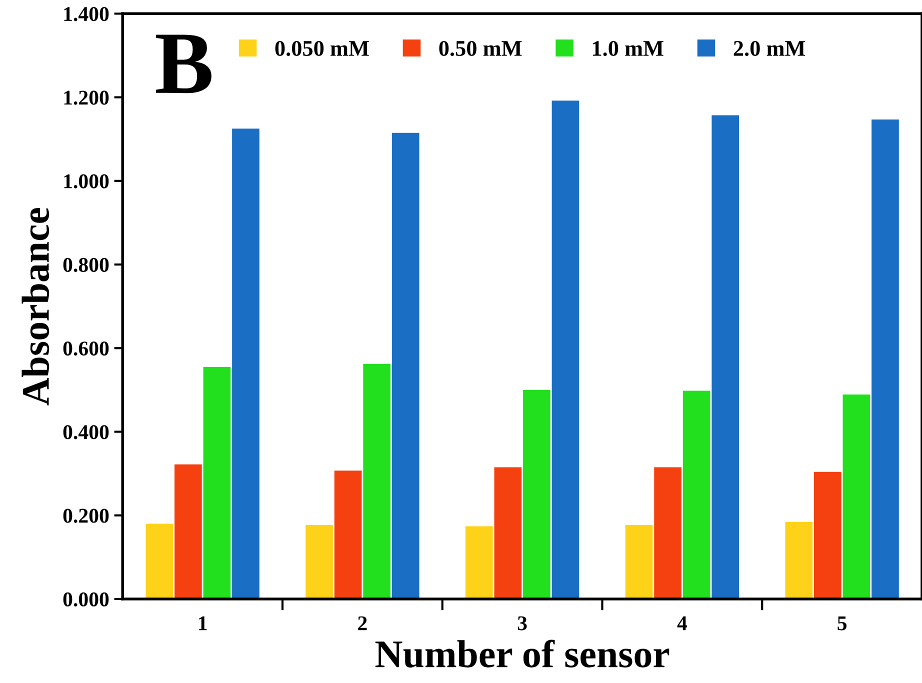 The height and width of the screenshot is (683, 922). Describe the element at coordinates (86, 515) in the screenshot. I see `y-tick-label: 0.200` at that location.